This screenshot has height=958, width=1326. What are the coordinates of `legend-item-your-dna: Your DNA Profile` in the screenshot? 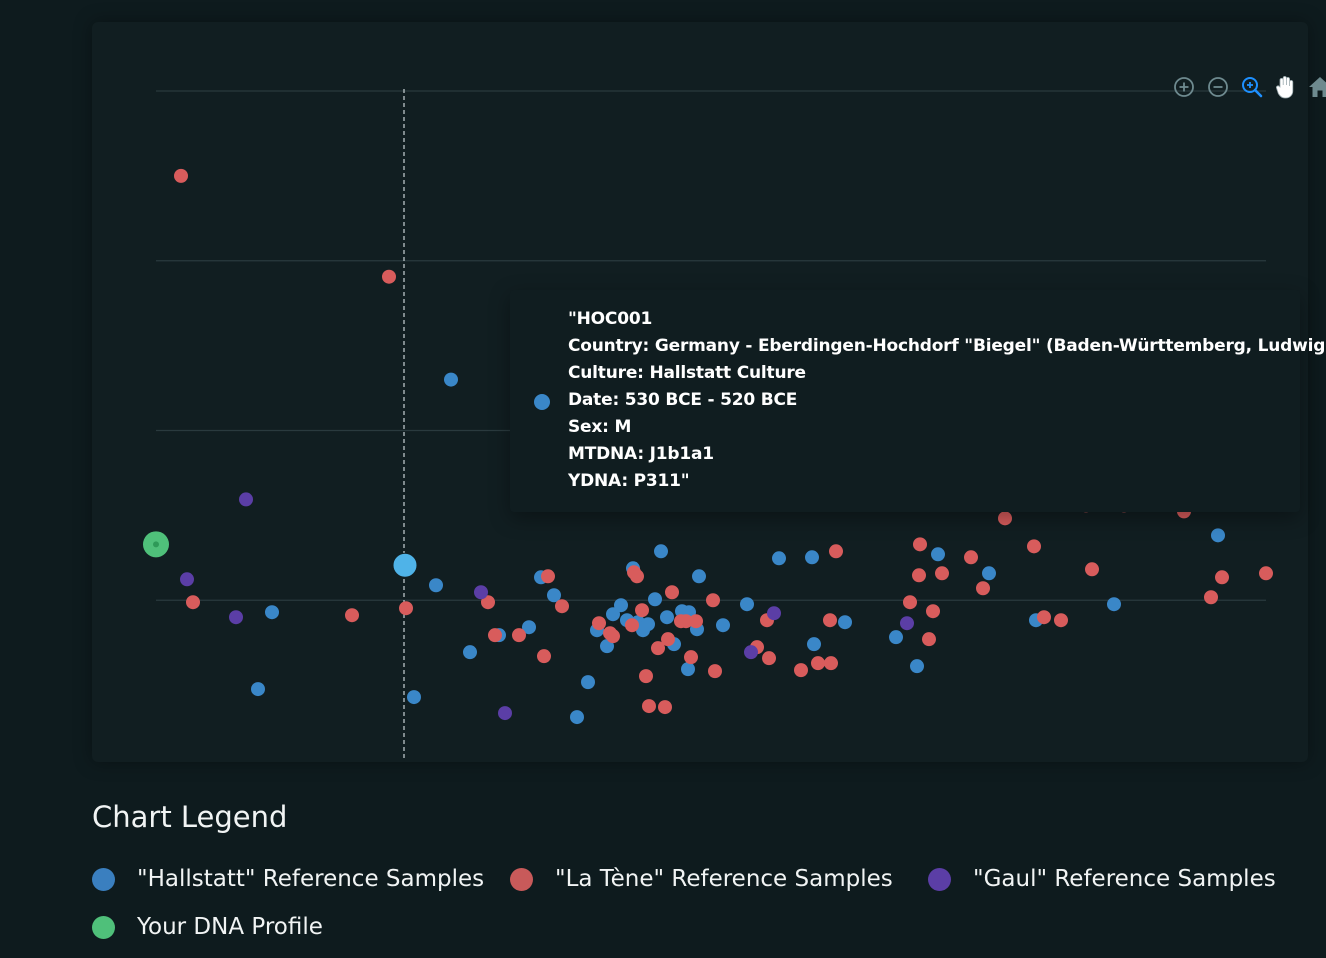 It's located at (207, 927).